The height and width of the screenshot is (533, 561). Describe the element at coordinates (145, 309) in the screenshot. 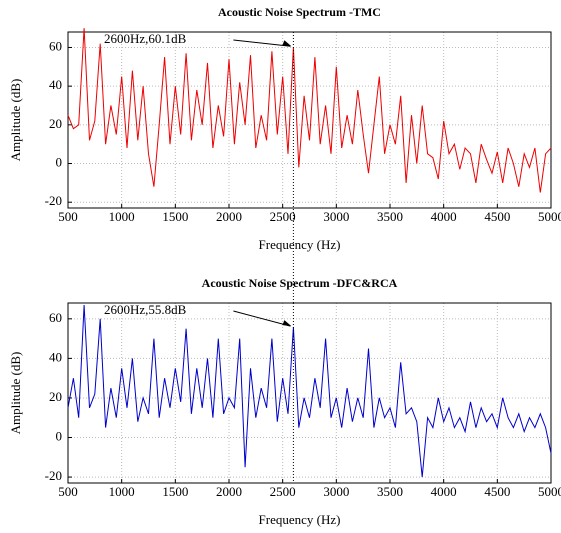

I see `annotation-text: 2600Hz,55.8dB` at that location.